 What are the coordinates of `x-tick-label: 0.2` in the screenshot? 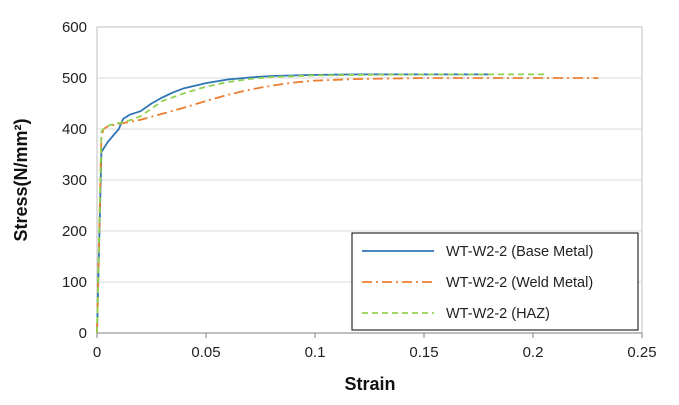 It's located at (533, 352).